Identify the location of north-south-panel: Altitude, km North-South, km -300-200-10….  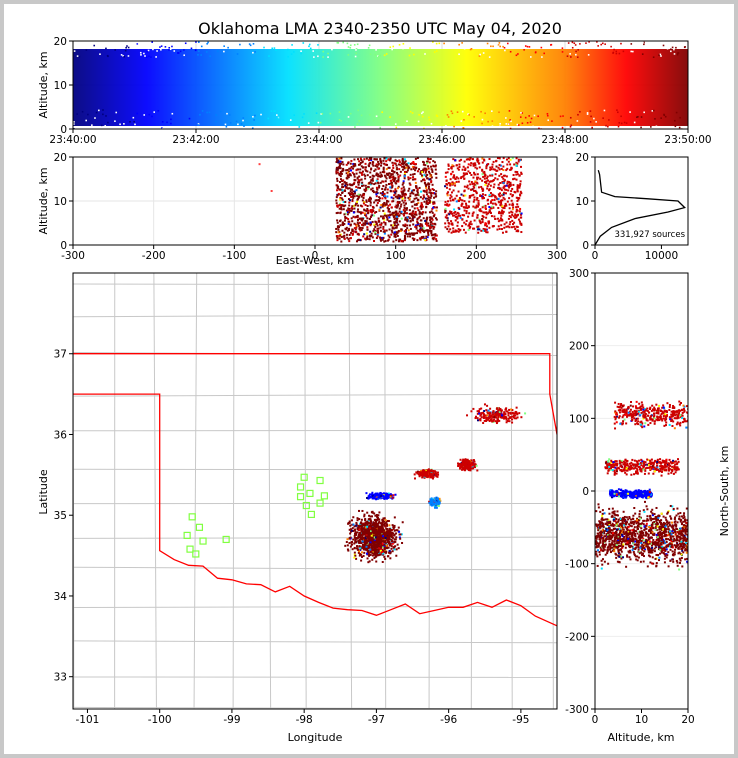
(648, 506).